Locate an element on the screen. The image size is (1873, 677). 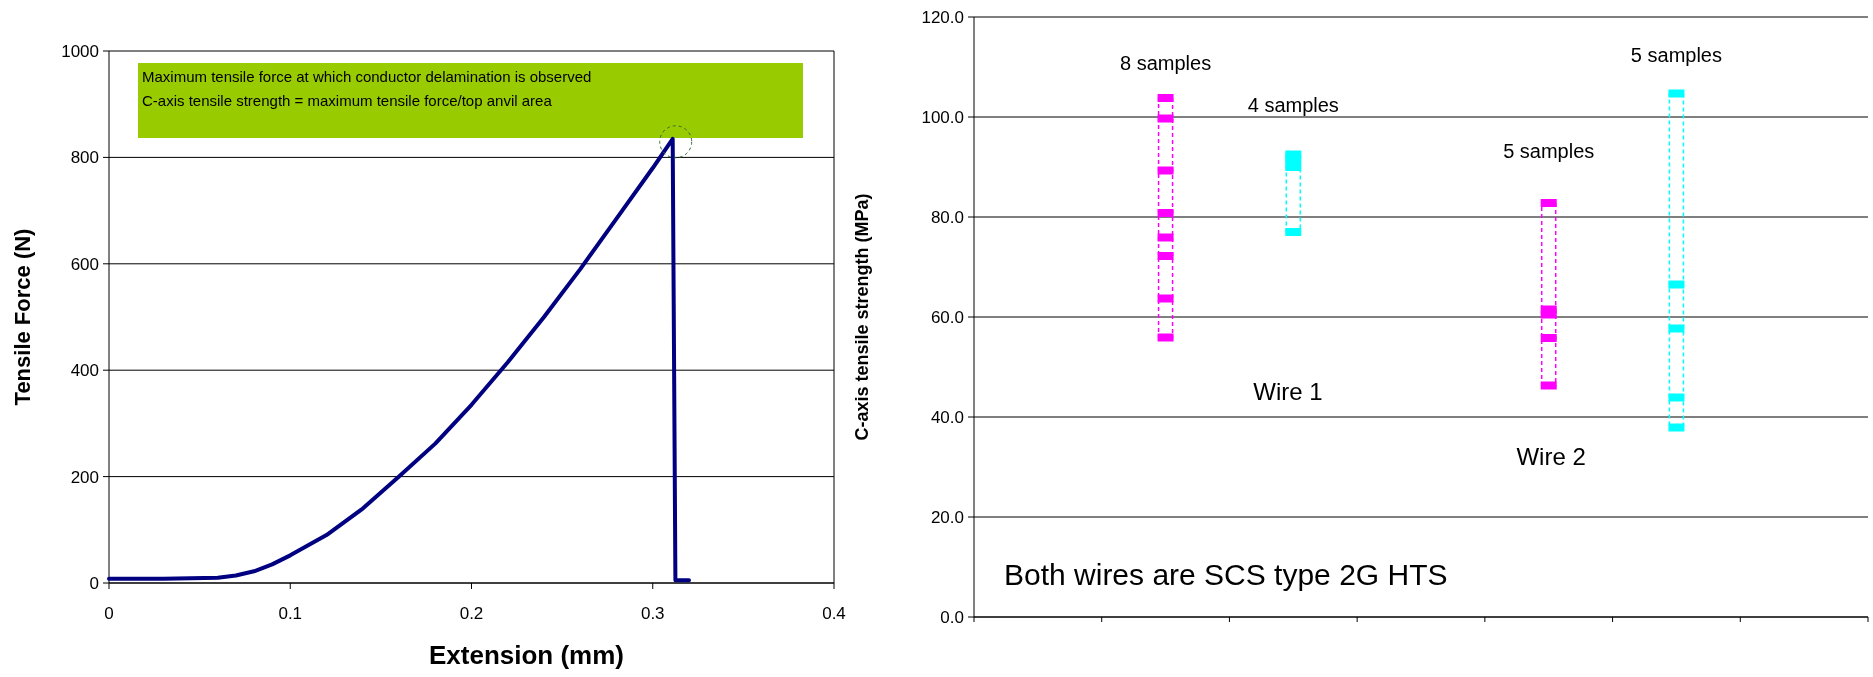
annotation: 4 samples is located at coordinates (1293, 105).